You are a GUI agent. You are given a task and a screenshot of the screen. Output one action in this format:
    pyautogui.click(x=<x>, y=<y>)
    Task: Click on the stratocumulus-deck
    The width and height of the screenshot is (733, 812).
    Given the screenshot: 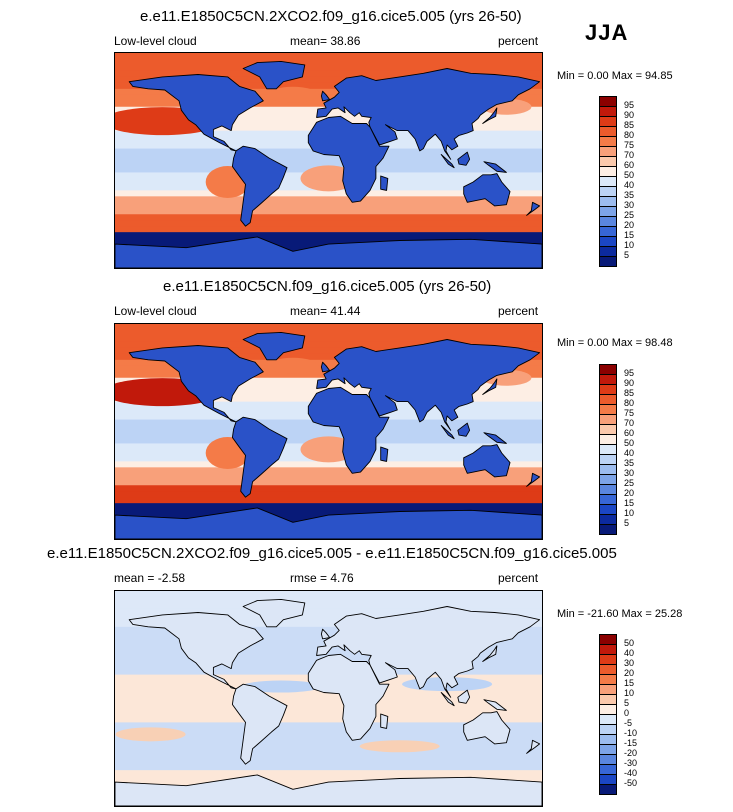 What is the action you would take?
    pyautogui.click(x=292, y=94)
    